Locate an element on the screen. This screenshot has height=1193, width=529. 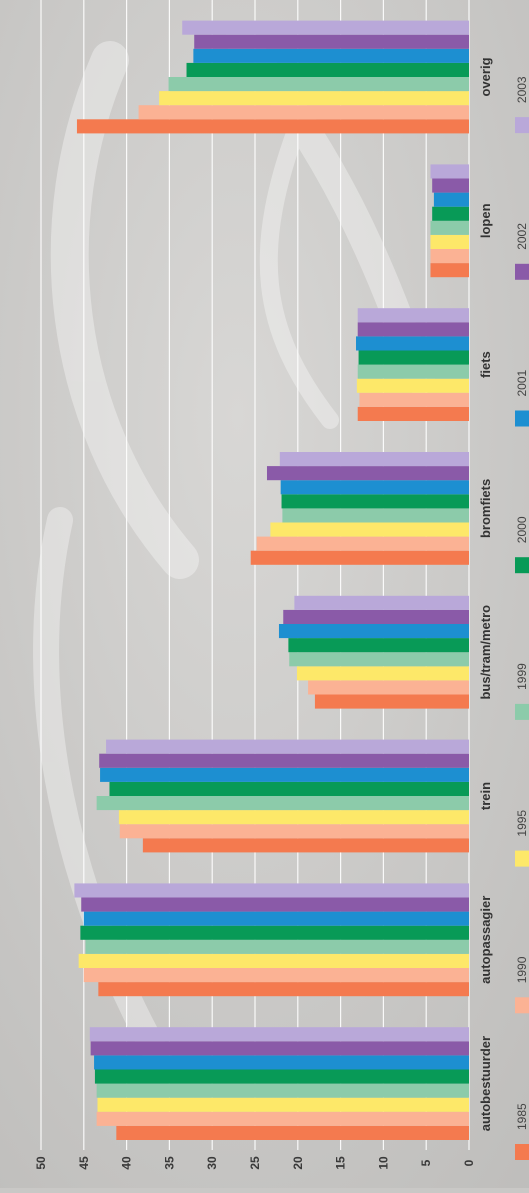
category-label: fiets is located at coordinates (485, 364).